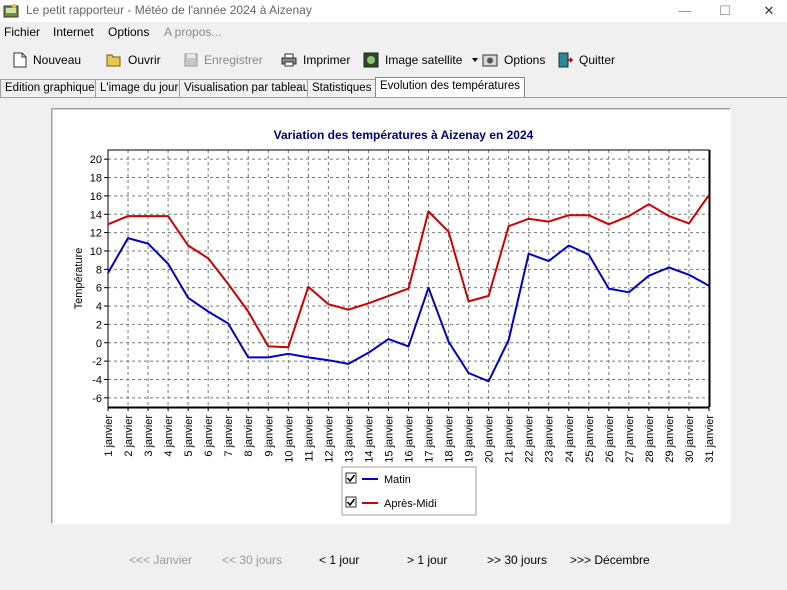 The height and width of the screenshot is (590, 787). Describe the element at coordinates (430, 439) in the screenshot. I see `x-tick-label: 17 janvier` at that location.